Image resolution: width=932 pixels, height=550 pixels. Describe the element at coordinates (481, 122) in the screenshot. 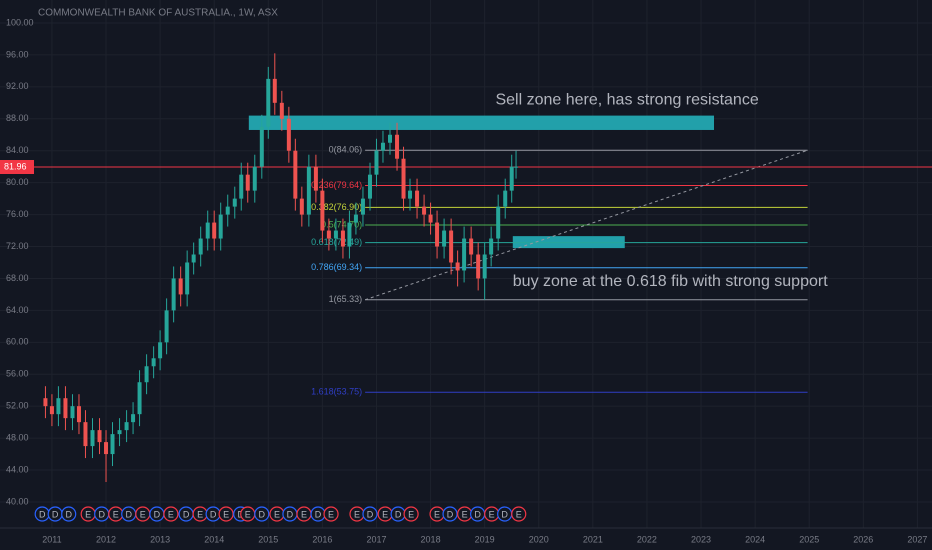

I see `zone` at that location.